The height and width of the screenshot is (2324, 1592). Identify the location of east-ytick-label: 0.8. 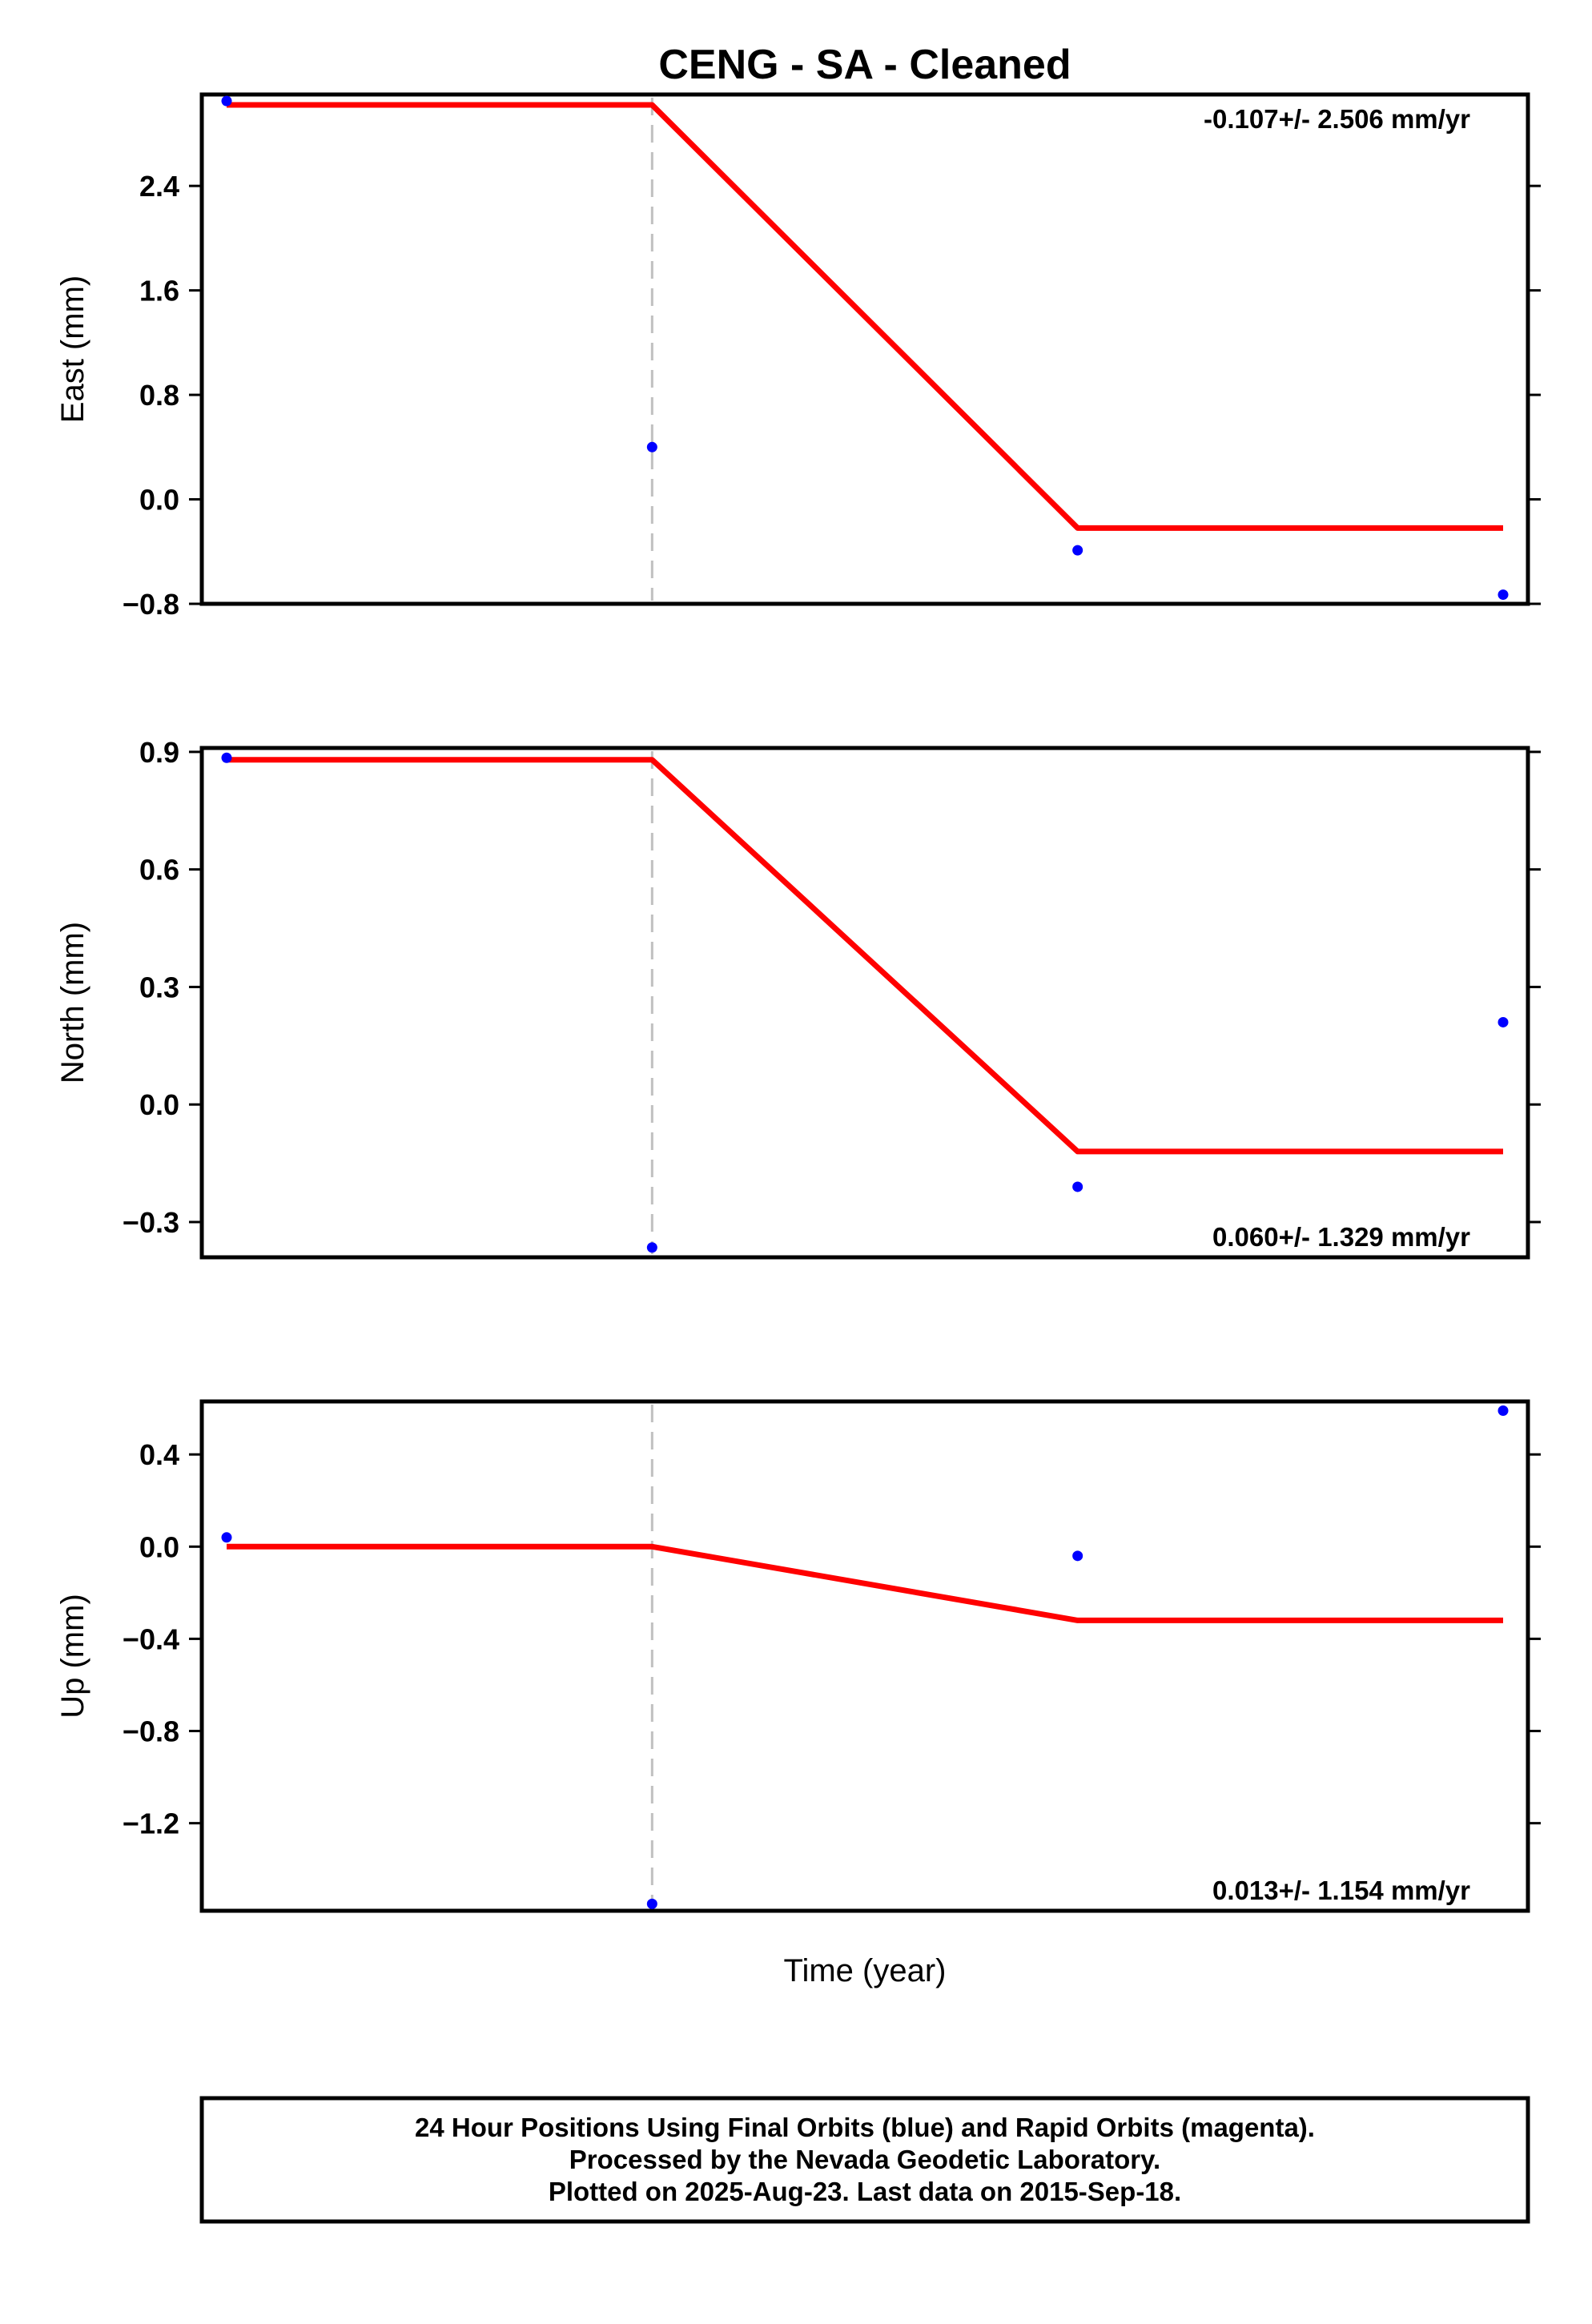
(159, 395).